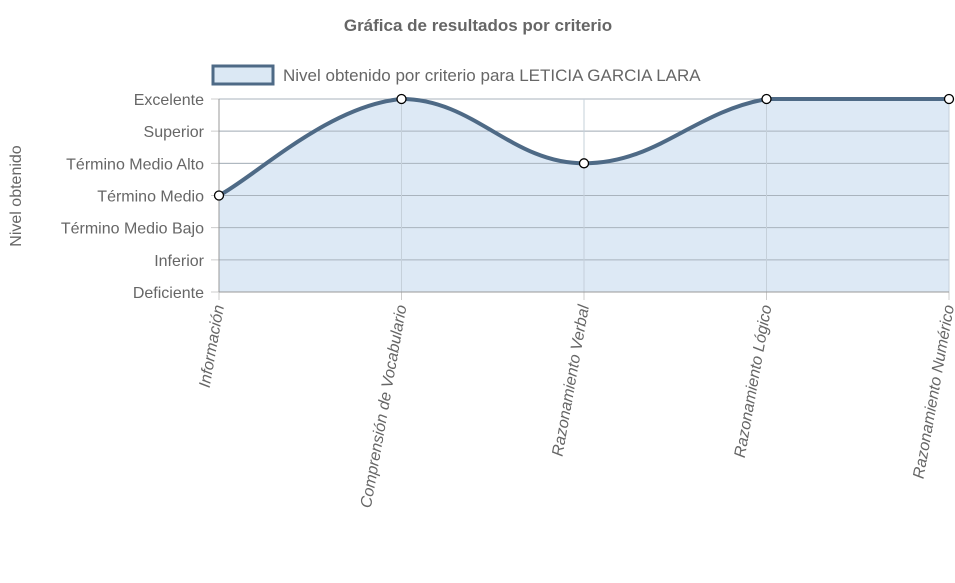  What do you see at coordinates (933, 392) in the screenshot?
I see `x-tick-label: Razonamiento Numérico` at bounding box center [933, 392].